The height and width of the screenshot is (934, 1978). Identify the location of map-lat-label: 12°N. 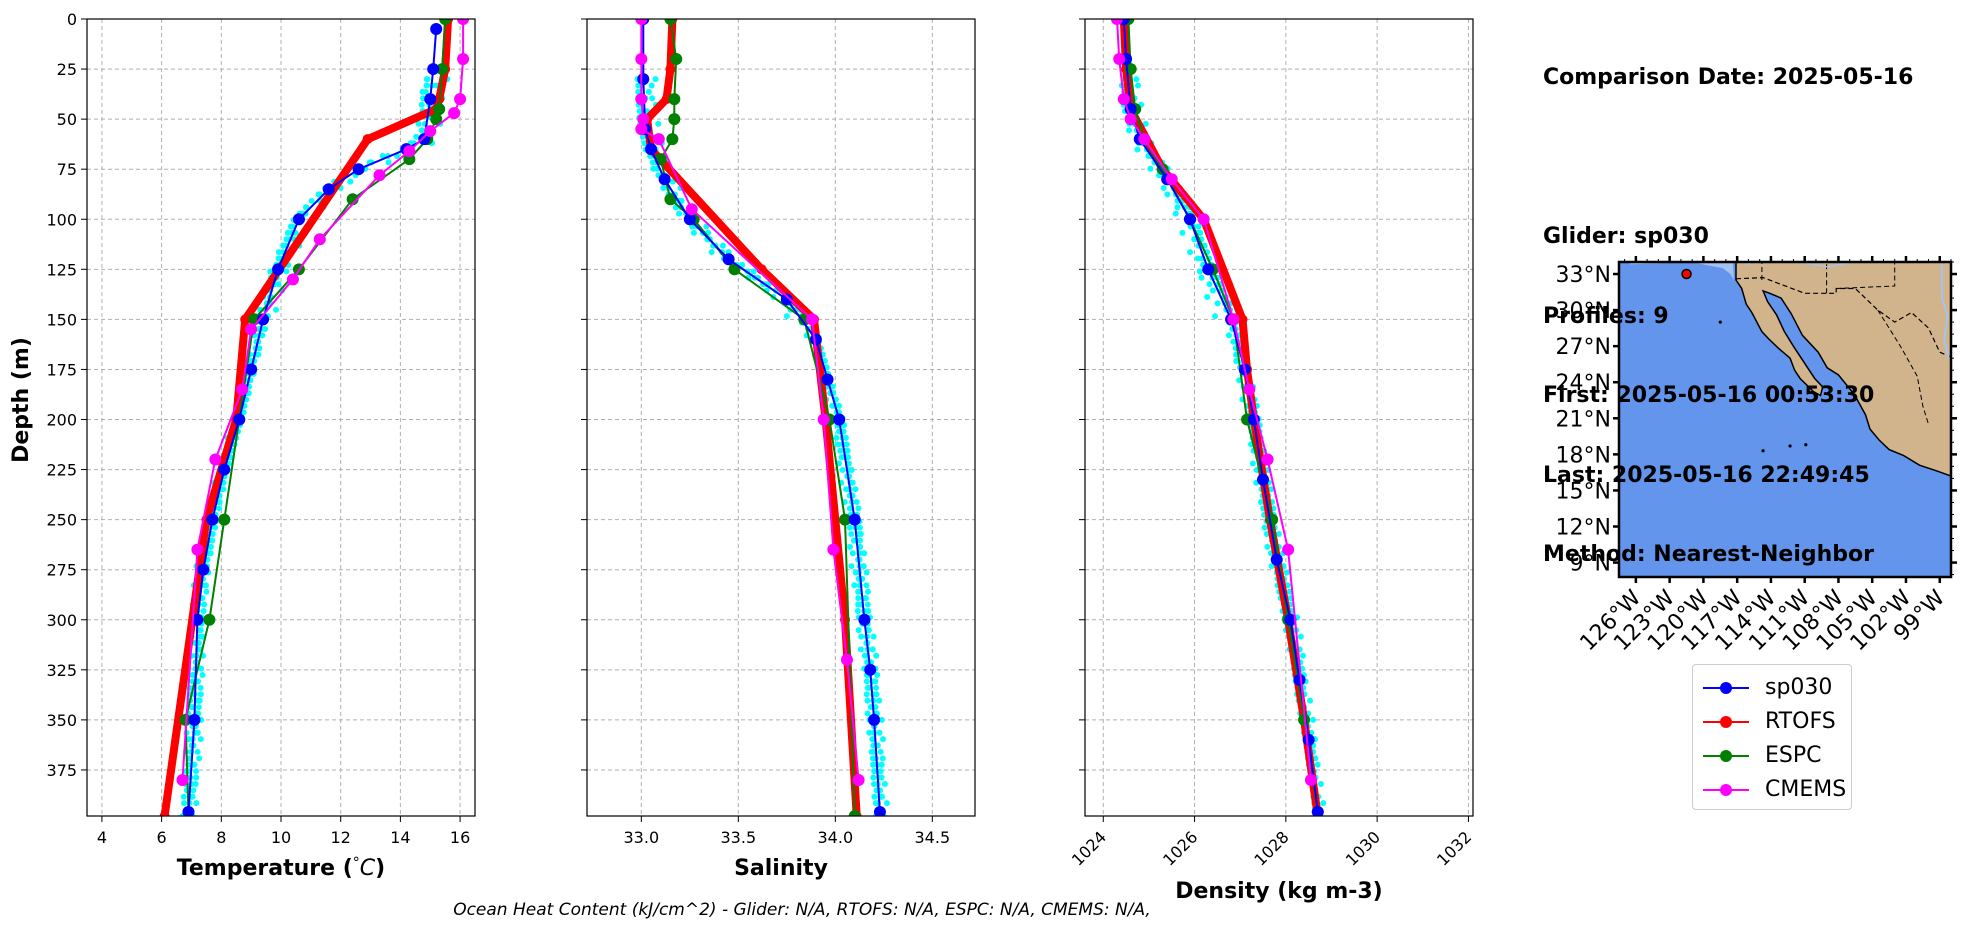
(1583, 528).